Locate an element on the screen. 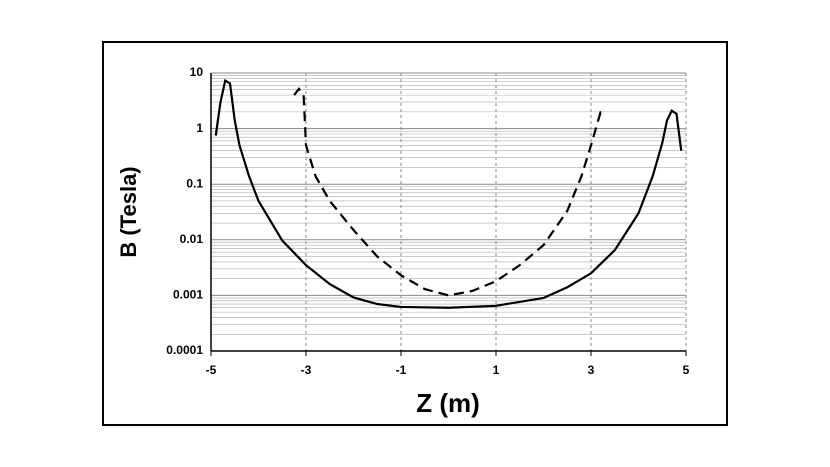 This screenshot has width=830, height=467. y-tick-label: 1 is located at coordinates (199, 128).